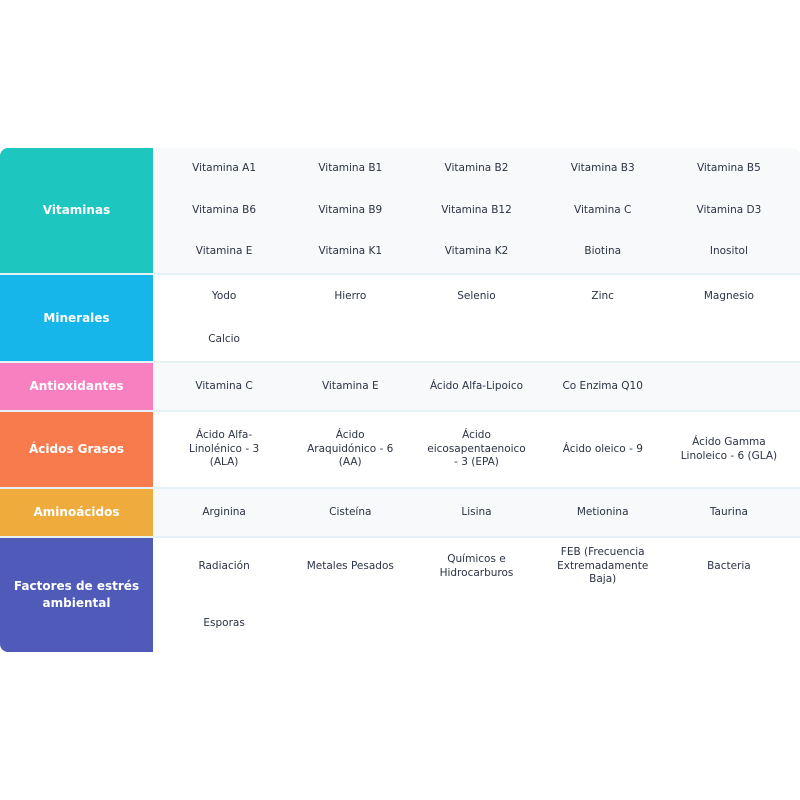 The width and height of the screenshot is (800, 800). Describe the element at coordinates (728, 251) in the screenshot. I see `item: Inositol` at that location.